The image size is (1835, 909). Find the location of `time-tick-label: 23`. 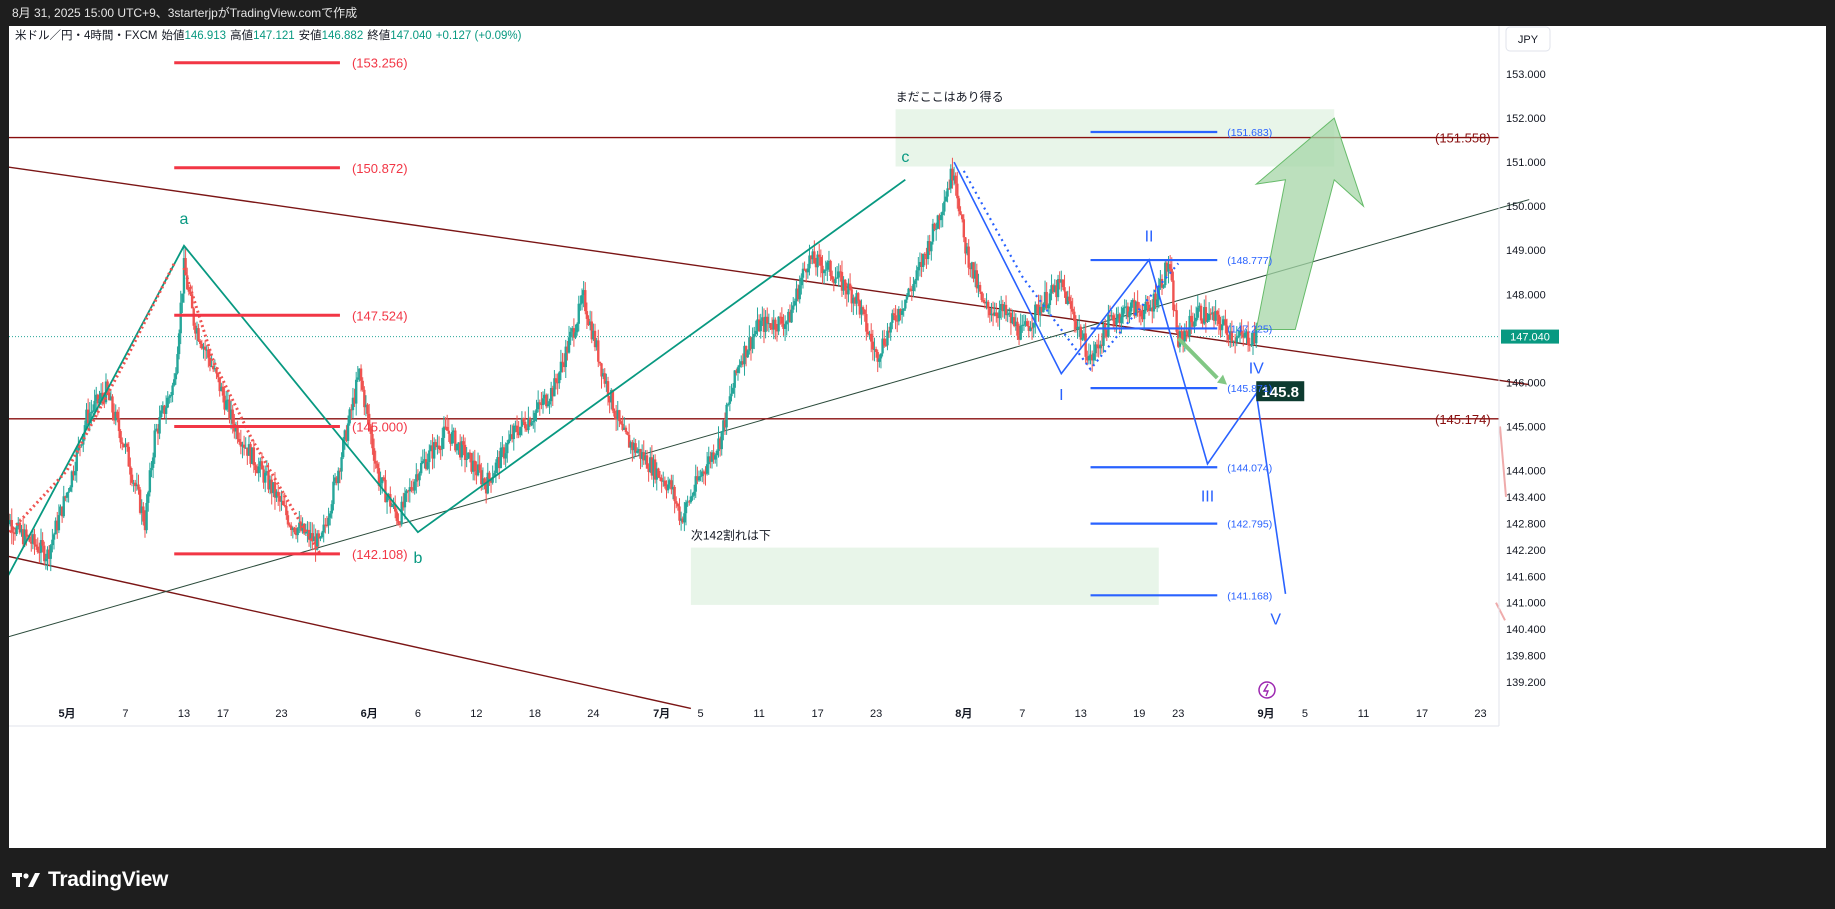

time-tick-label: 23 is located at coordinates (876, 714).